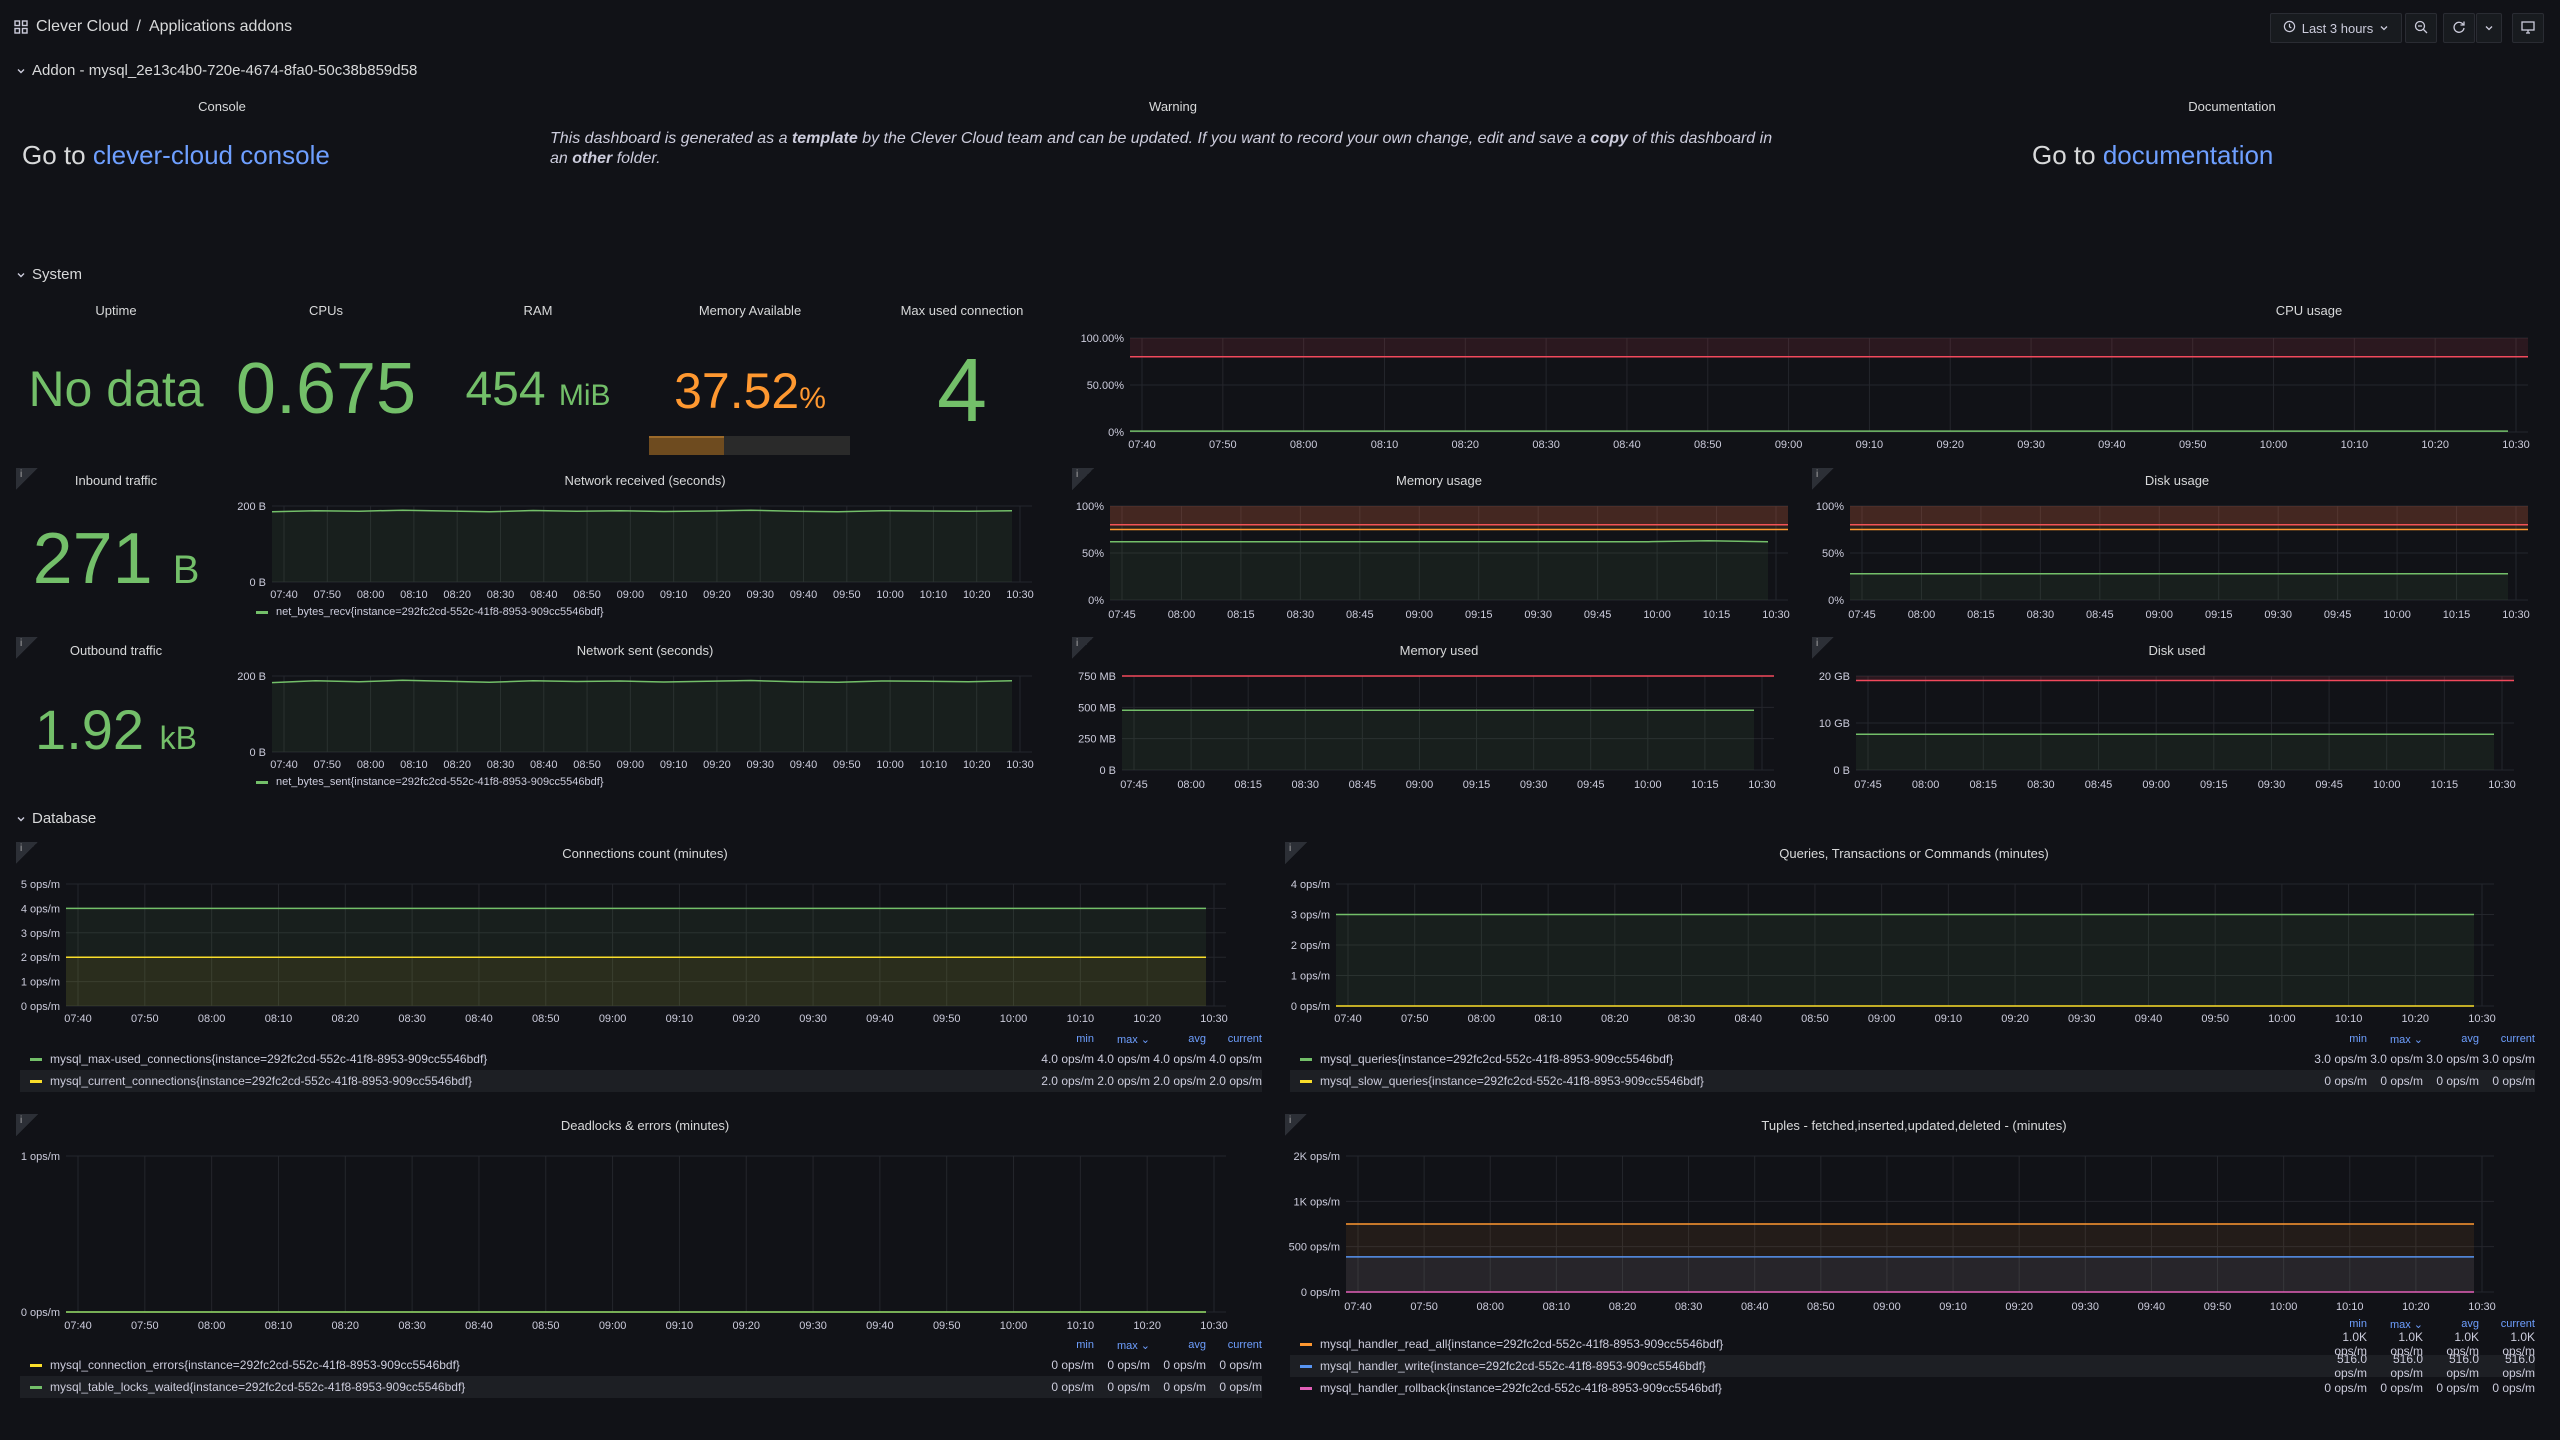  Describe the element at coordinates (2518, 1344) in the screenshot. I see `legend-value-current: 1.0K ops/m` at that location.